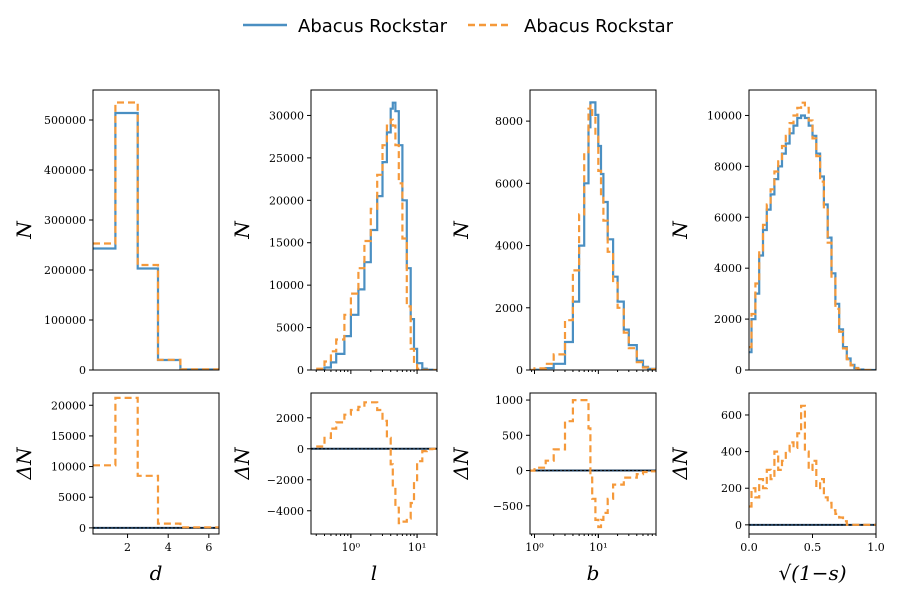 This screenshot has width=900, height=600. I want to click on y-tick-label: 200000, so click(65, 270).